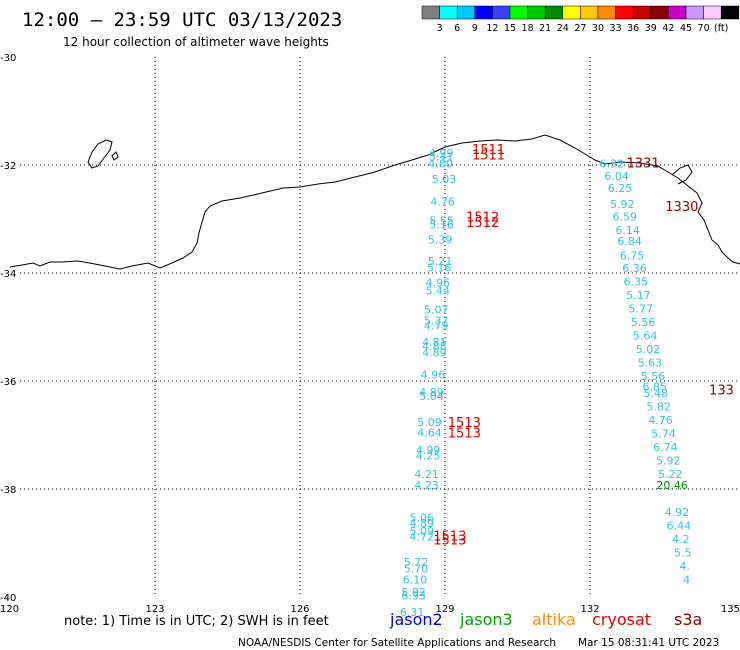 This screenshot has width=740, height=650. I want to click on pass-time-label: 1331, so click(643, 164).